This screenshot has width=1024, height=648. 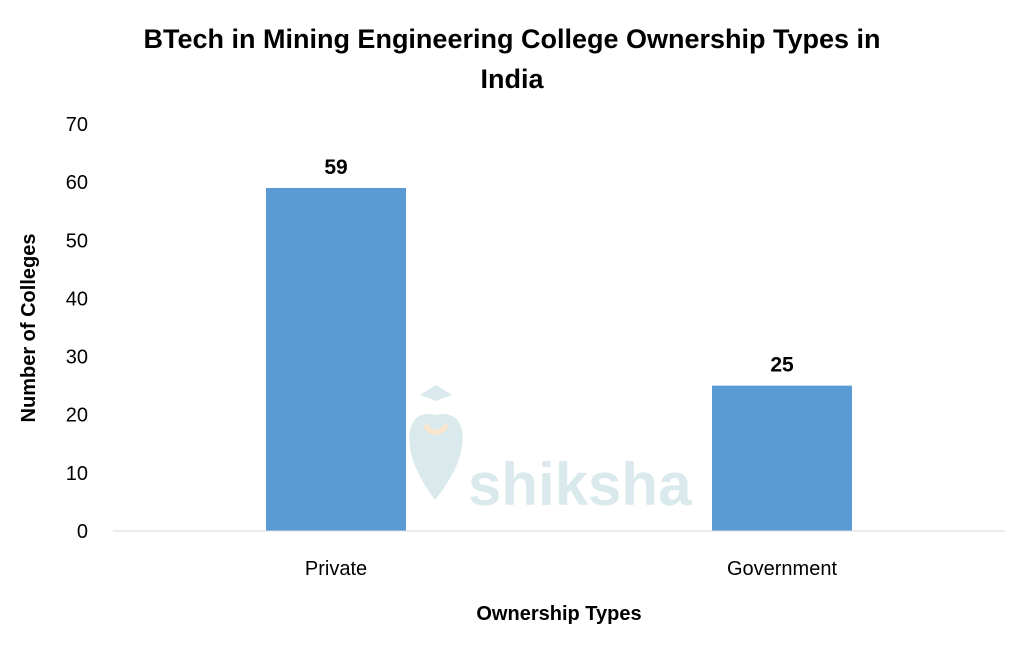 I want to click on y-tick-label: 50, so click(x=77, y=241).